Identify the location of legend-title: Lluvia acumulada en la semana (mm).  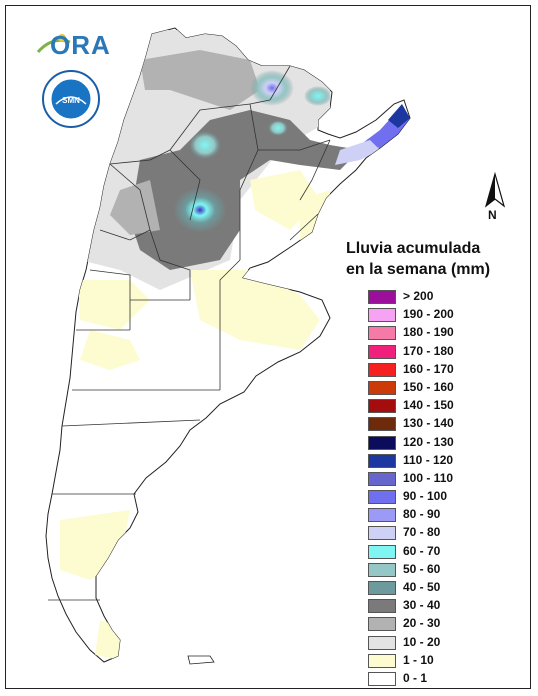
(431, 259).